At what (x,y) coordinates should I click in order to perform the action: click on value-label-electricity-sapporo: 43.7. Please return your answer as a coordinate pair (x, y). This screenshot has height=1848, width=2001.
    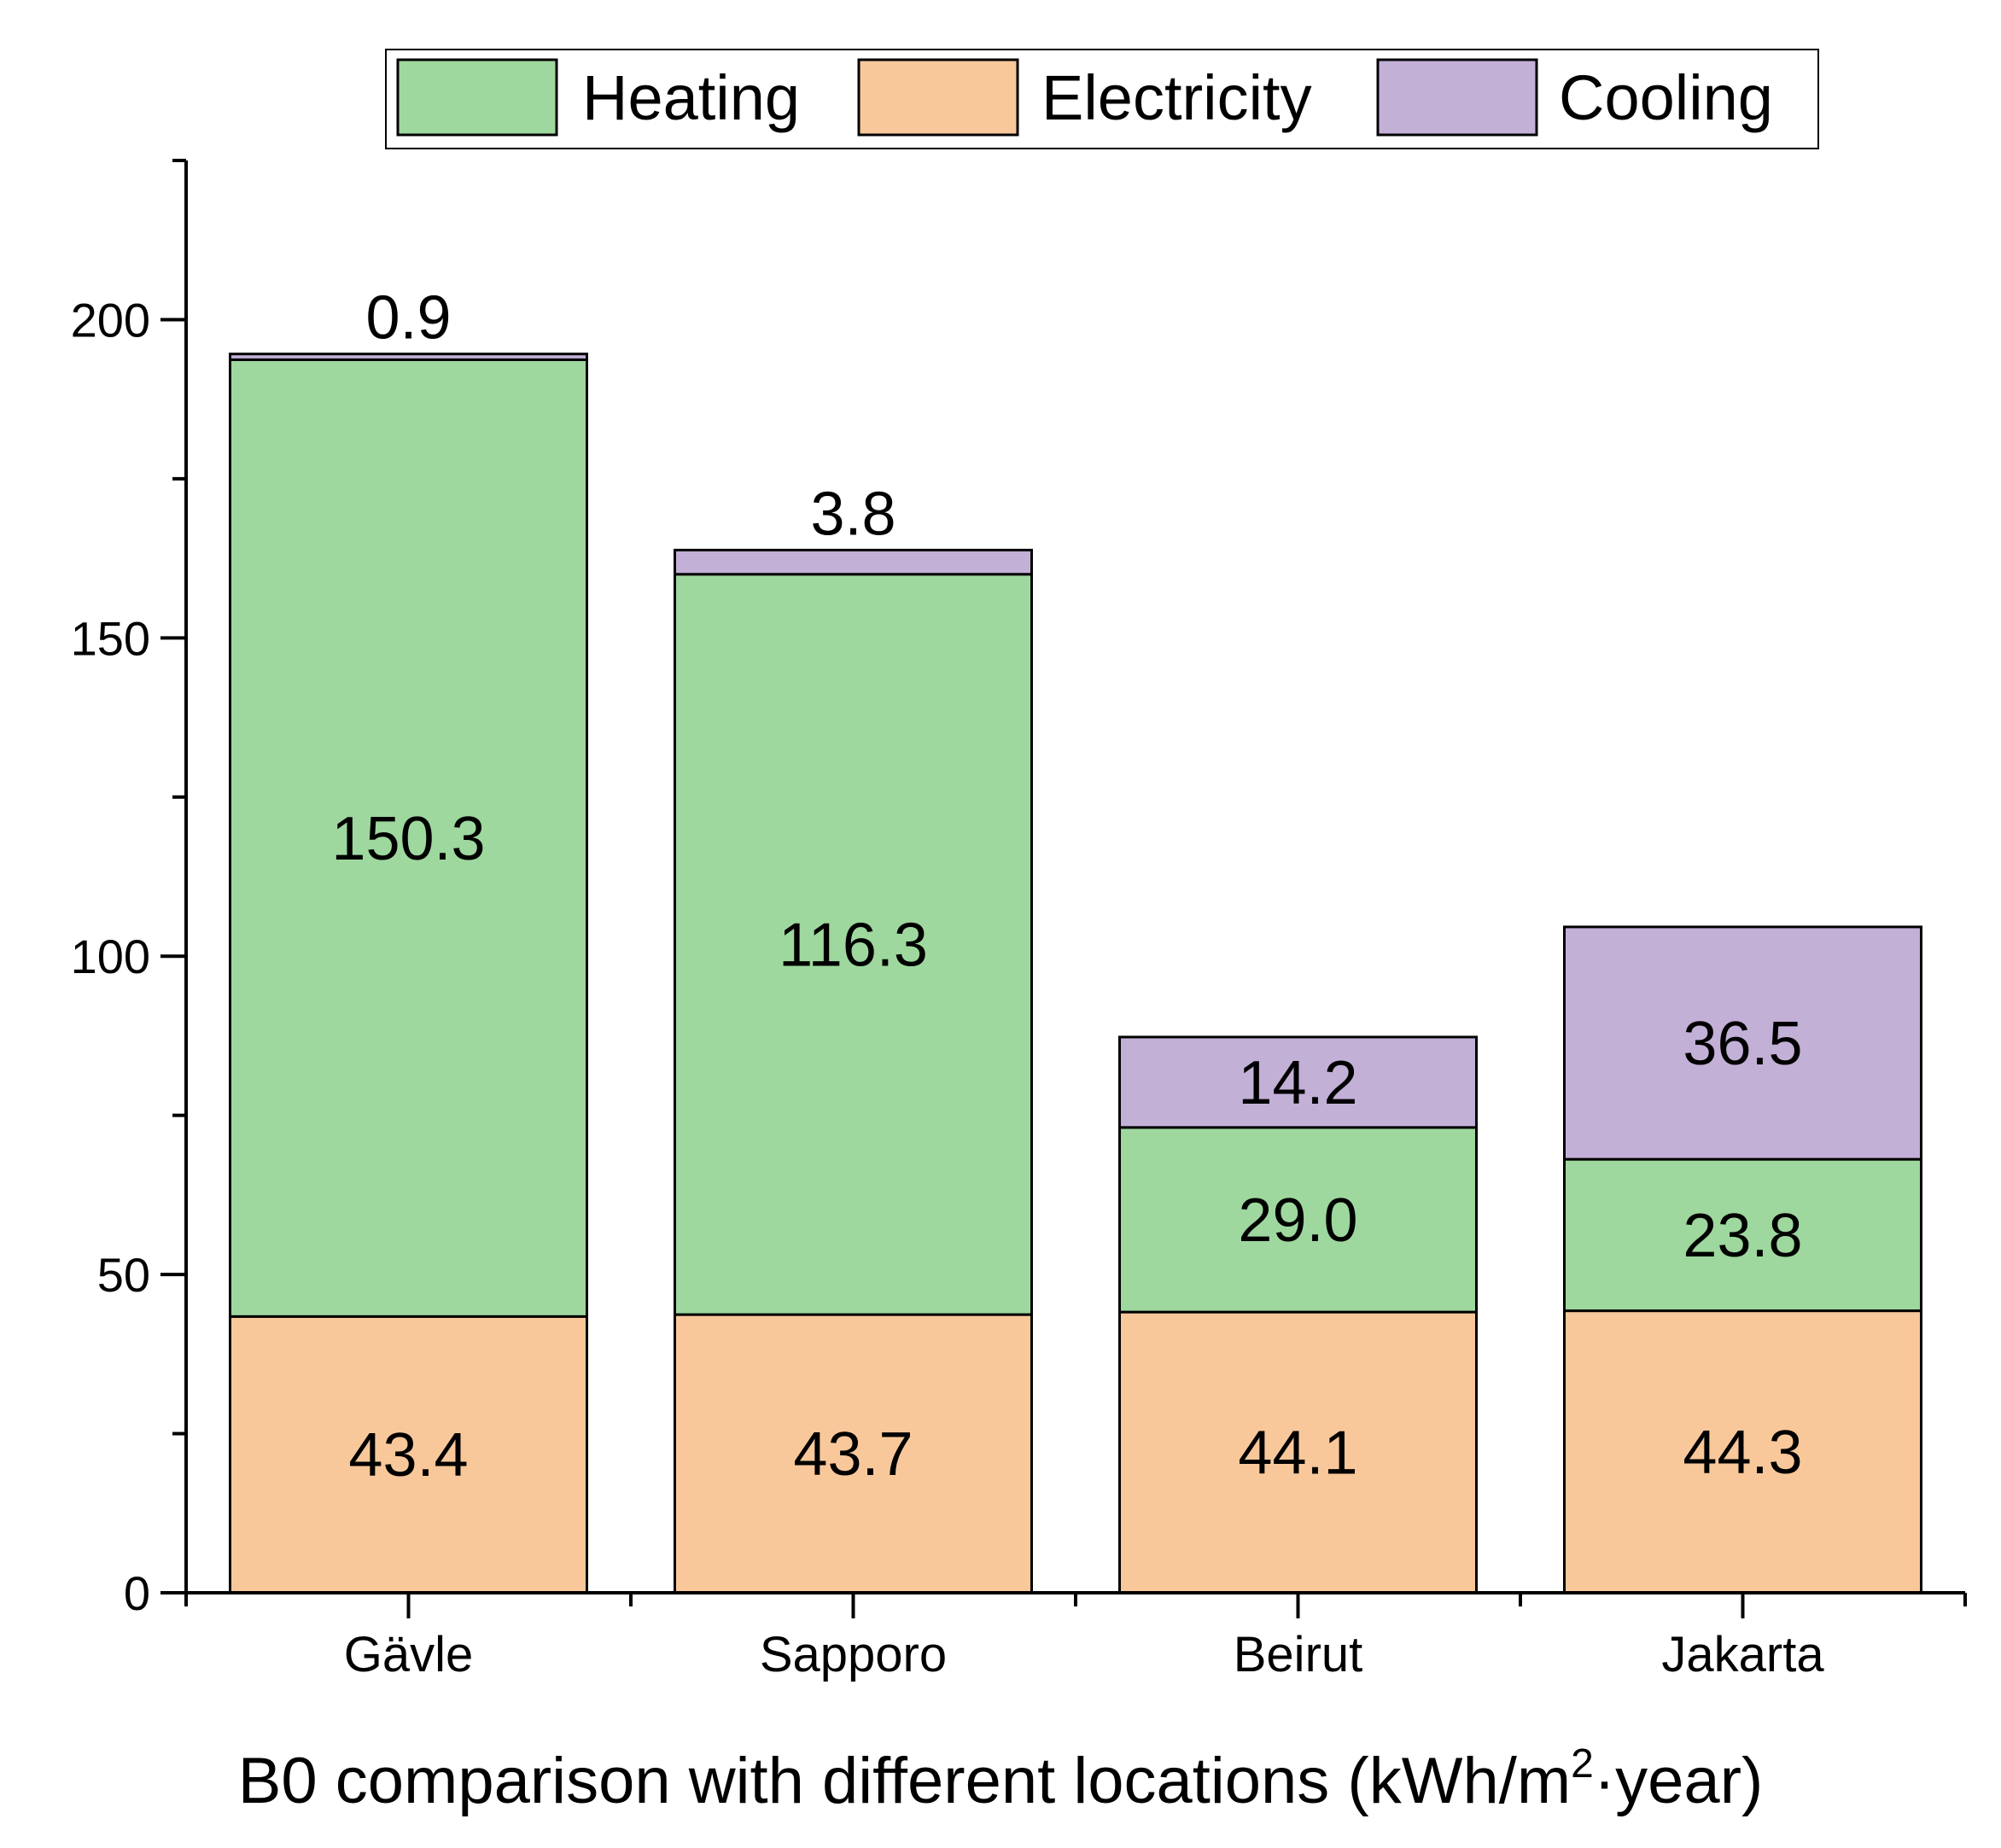
    Looking at the image, I should click on (853, 1454).